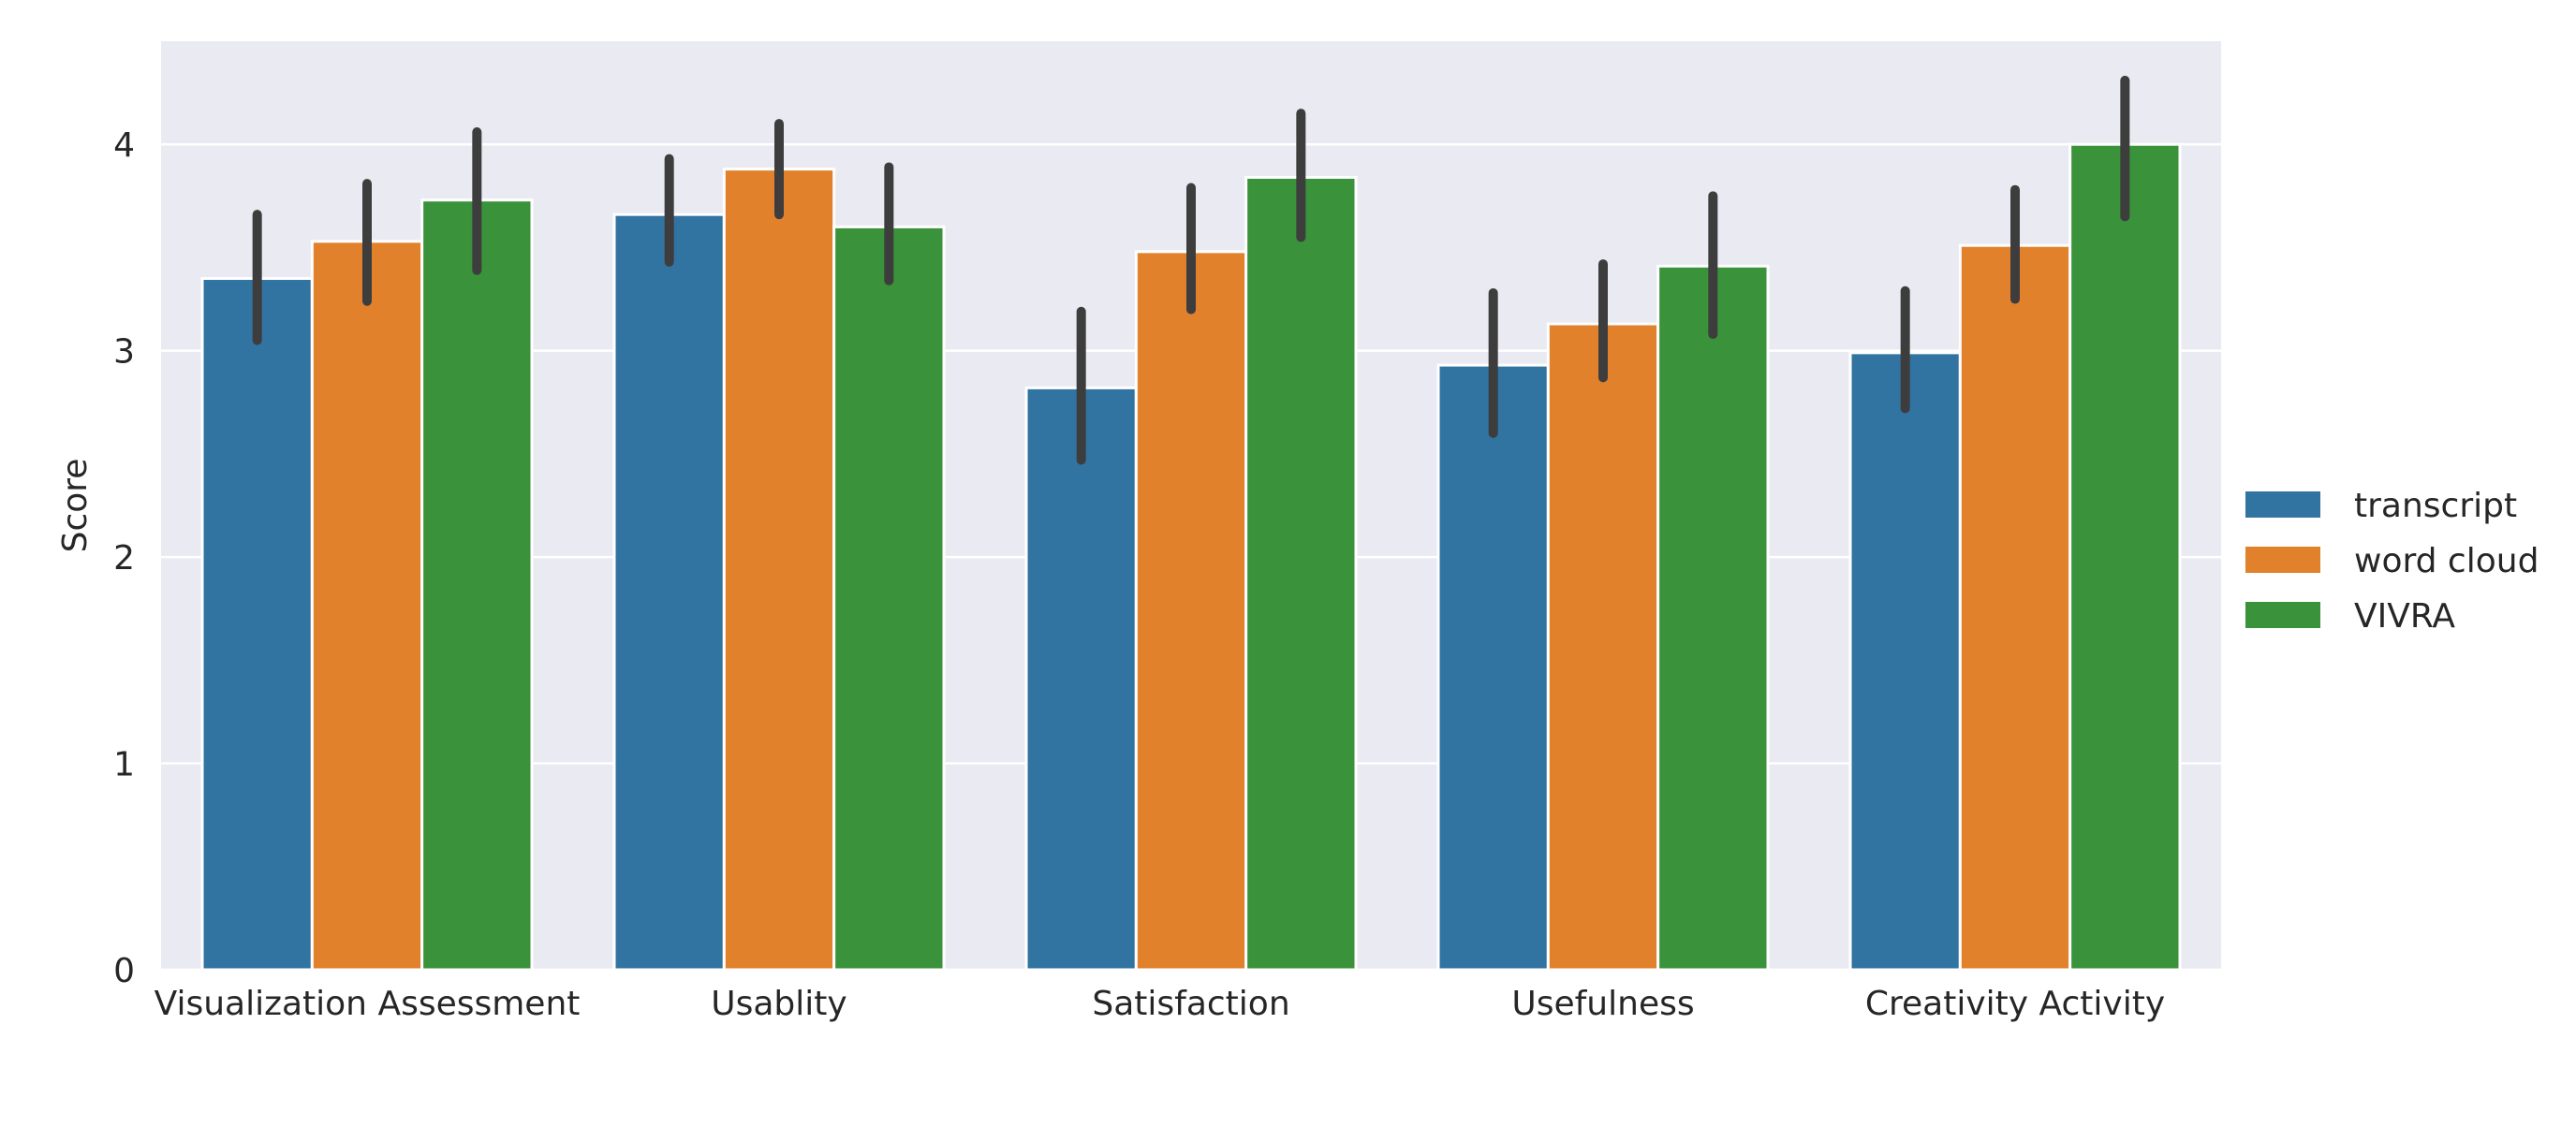  Describe the element at coordinates (124, 145) in the screenshot. I see `y-tick-label: 4` at that location.